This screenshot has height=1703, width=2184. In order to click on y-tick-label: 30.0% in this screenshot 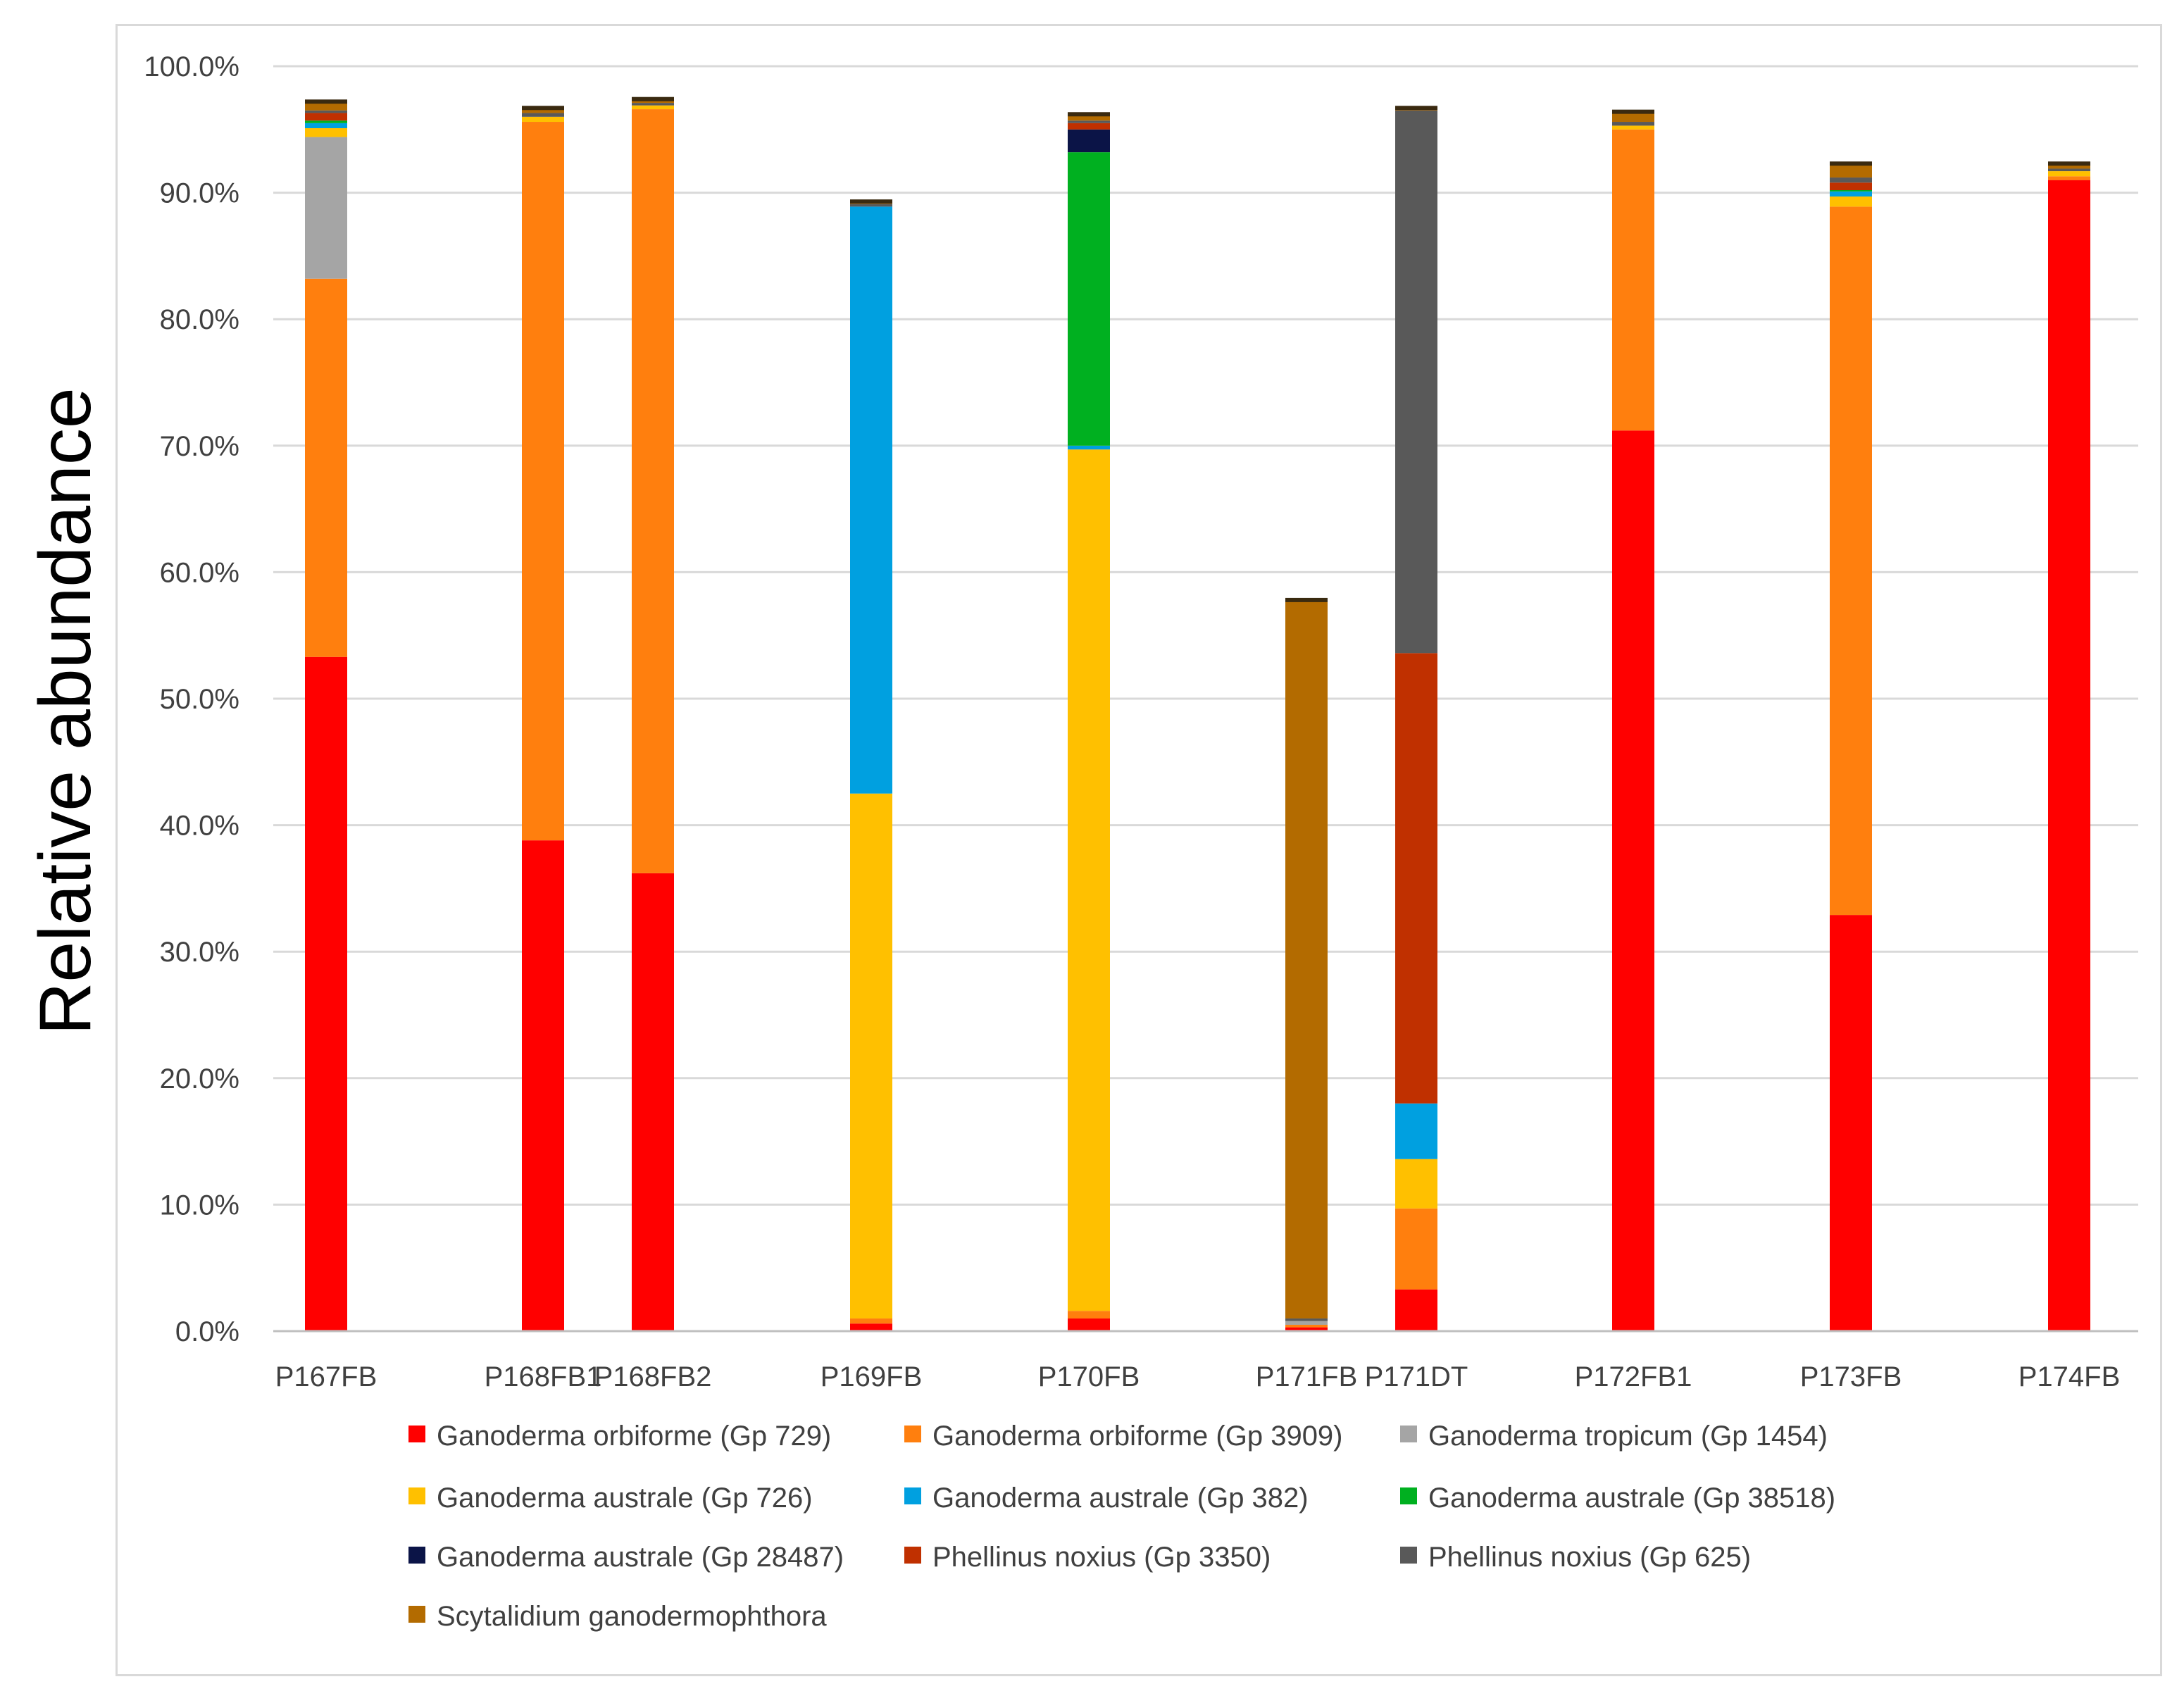, I will do `click(199, 953)`.